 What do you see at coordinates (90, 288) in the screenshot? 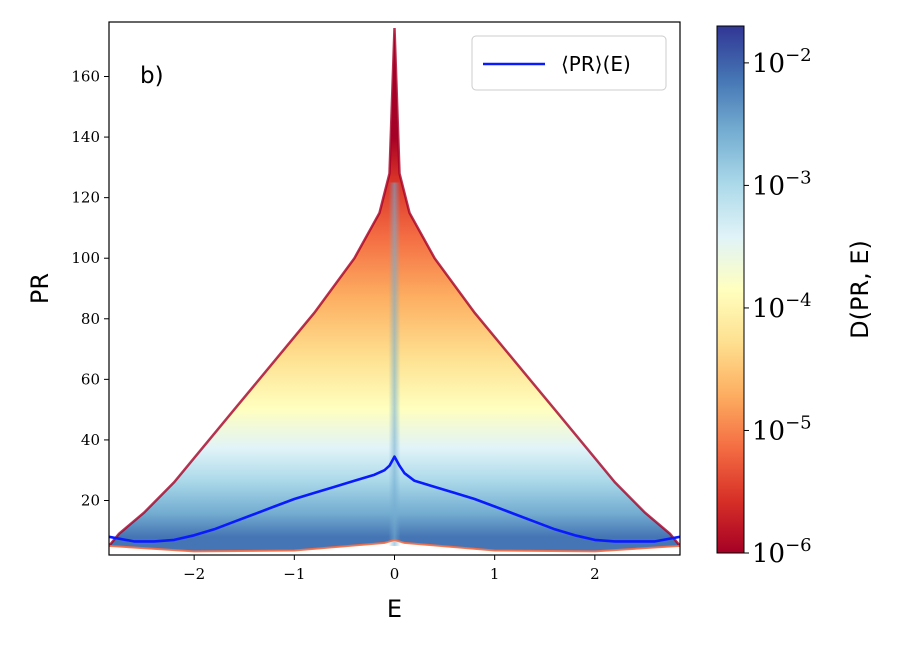
I see `y-axis-ticks: 20 40 60 80 100 120 140 160` at bounding box center [90, 288].